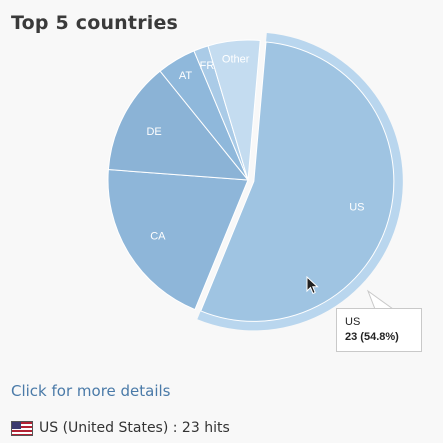 The height and width of the screenshot is (443, 443). Describe the element at coordinates (353, 322) in the screenshot. I see `tooltip-label: US` at that location.